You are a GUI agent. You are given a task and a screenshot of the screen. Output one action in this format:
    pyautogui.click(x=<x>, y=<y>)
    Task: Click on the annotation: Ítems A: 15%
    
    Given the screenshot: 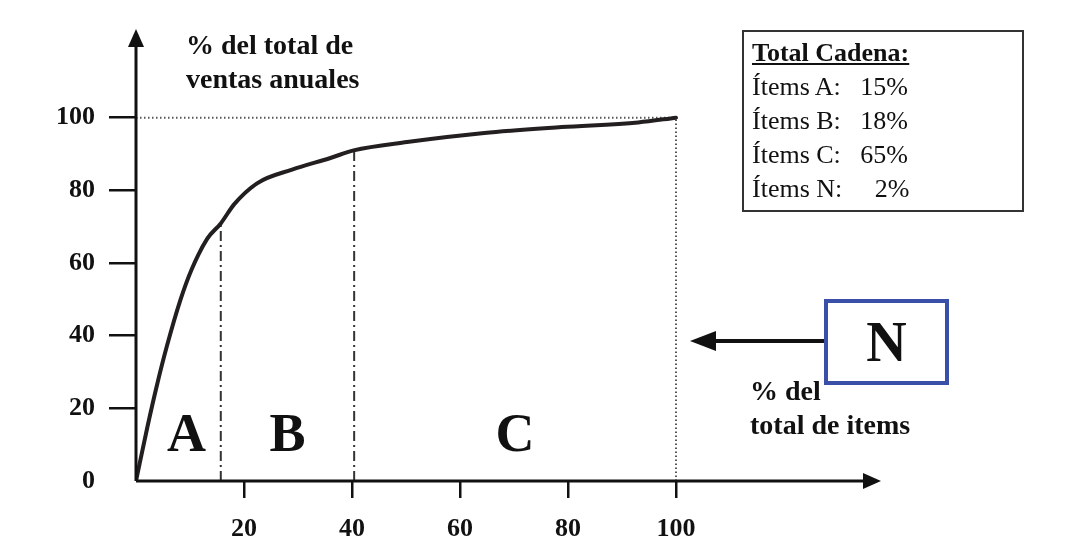 What is the action you would take?
    pyautogui.click(x=830, y=87)
    